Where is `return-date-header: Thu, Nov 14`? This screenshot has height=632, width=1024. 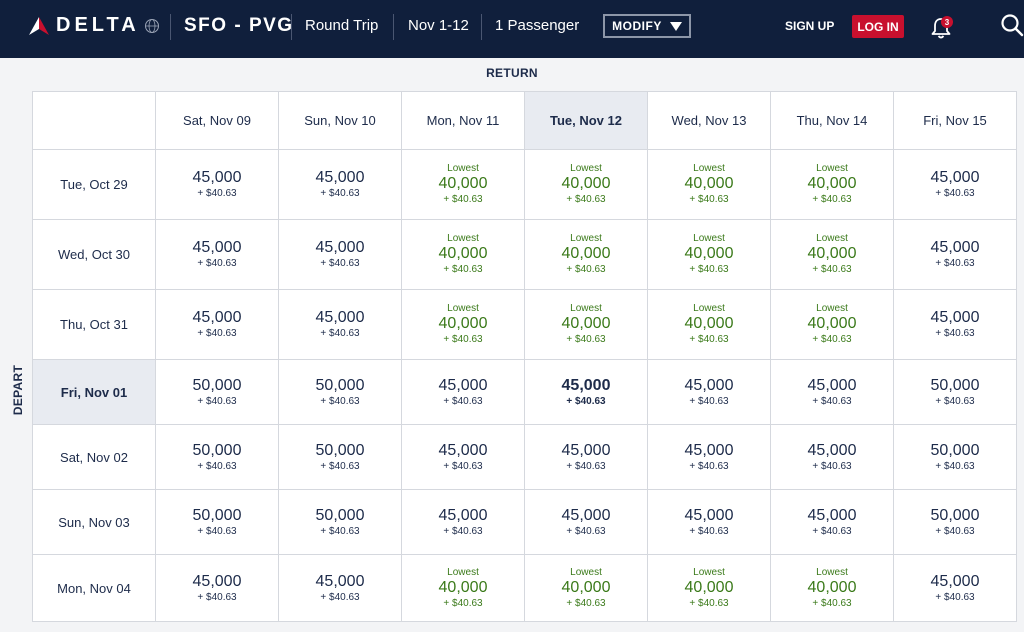
return-date-header: Thu, Nov 14 is located at coordinates (832, 120).